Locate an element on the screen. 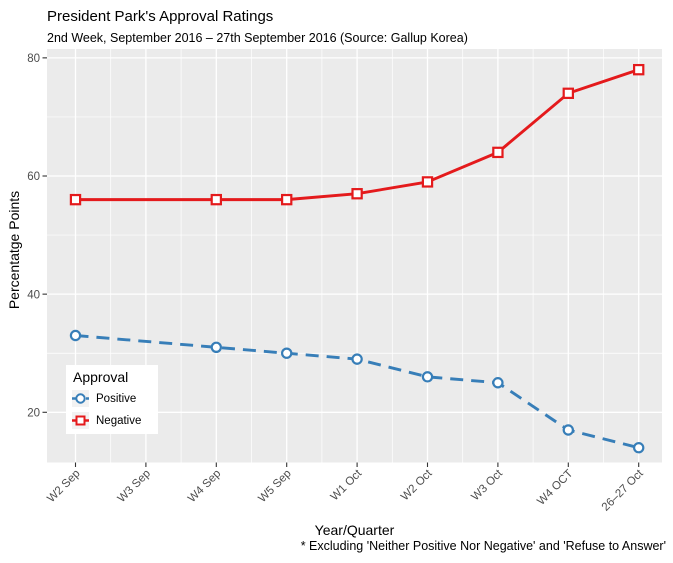 The width and height of the screenshot is (673, 563). y-tick-label: 40 is located at coordinates (33, 295).